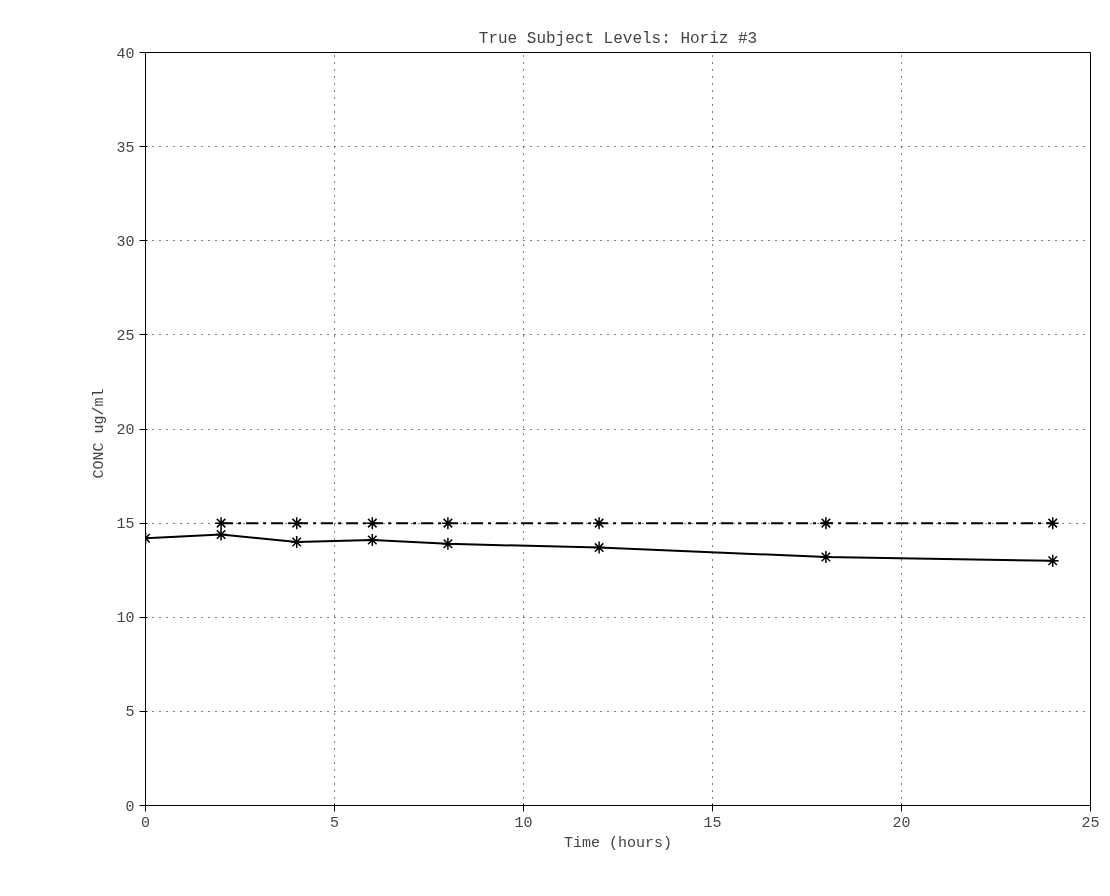  Describe the element at coordinates (125, 336) in the screenshot. I see `y-tick-label: 25` at that location.